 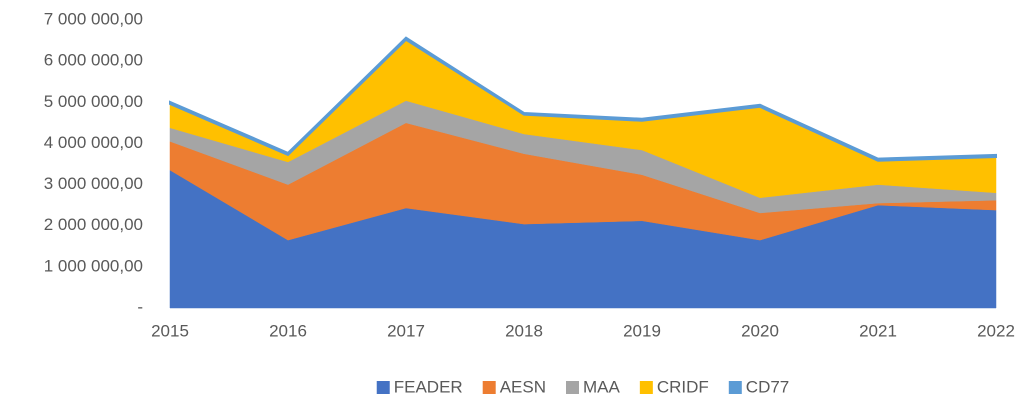 What do you see at coordinates (93, 224) in the screenshot?
I see `y-tick-label: 2 000 000,00` at bounding box center [93, 224].